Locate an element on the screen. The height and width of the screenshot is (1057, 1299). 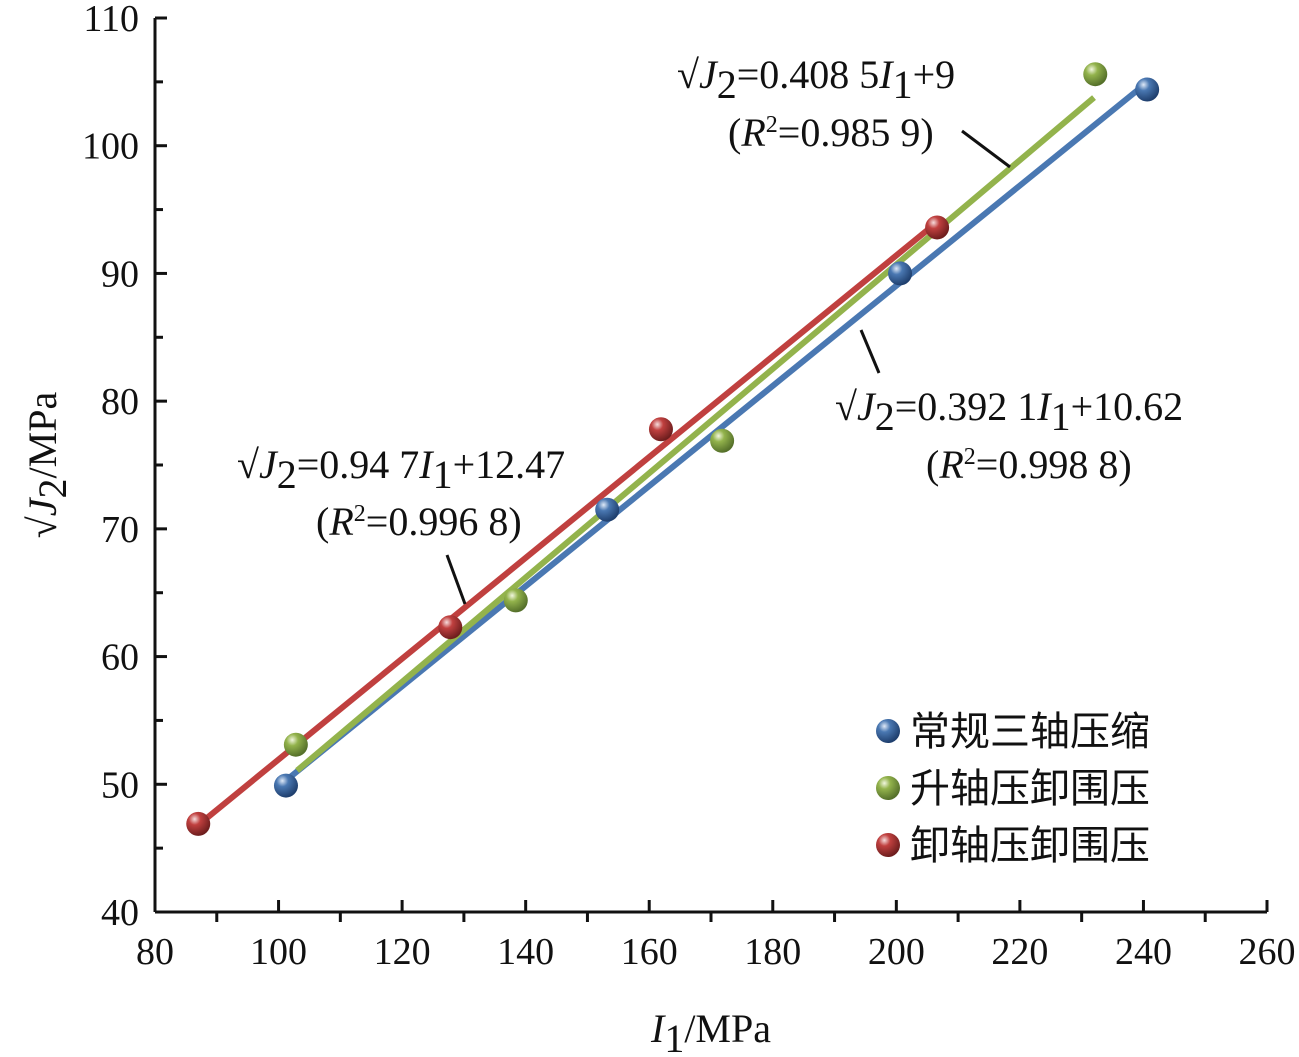
legend-label: 常规三轴压缩 is located at coordinates (1030, 732).